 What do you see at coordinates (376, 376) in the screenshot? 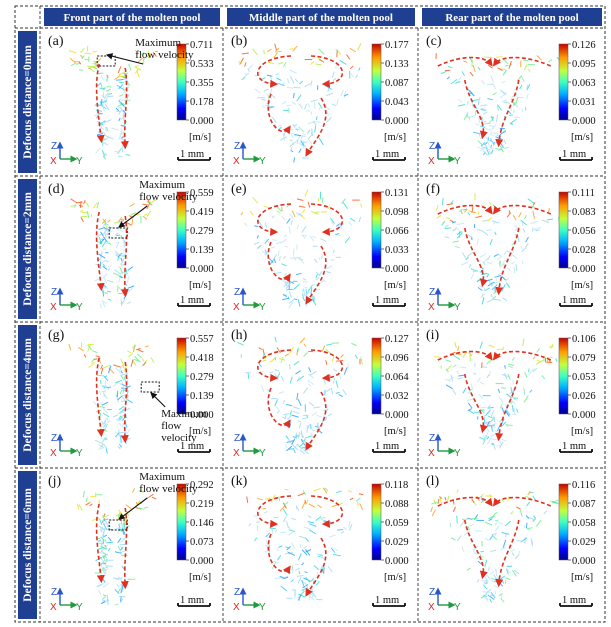
I see `colorbar` at bounding box center [376, 376].